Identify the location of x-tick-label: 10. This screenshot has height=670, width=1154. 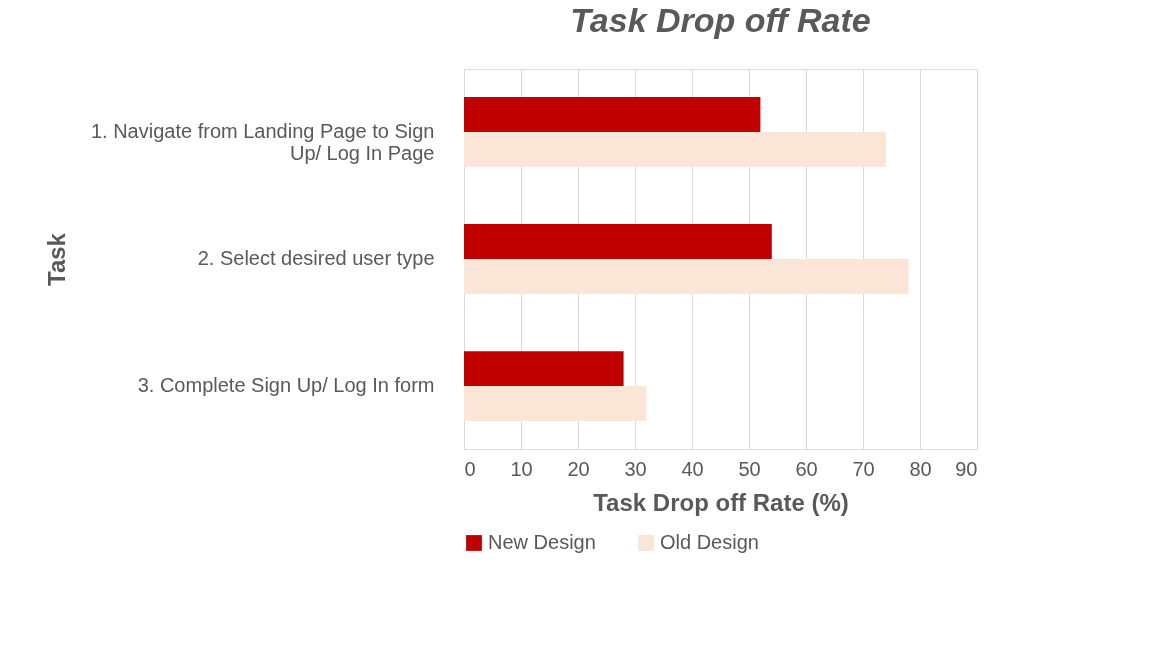
(521, 468).